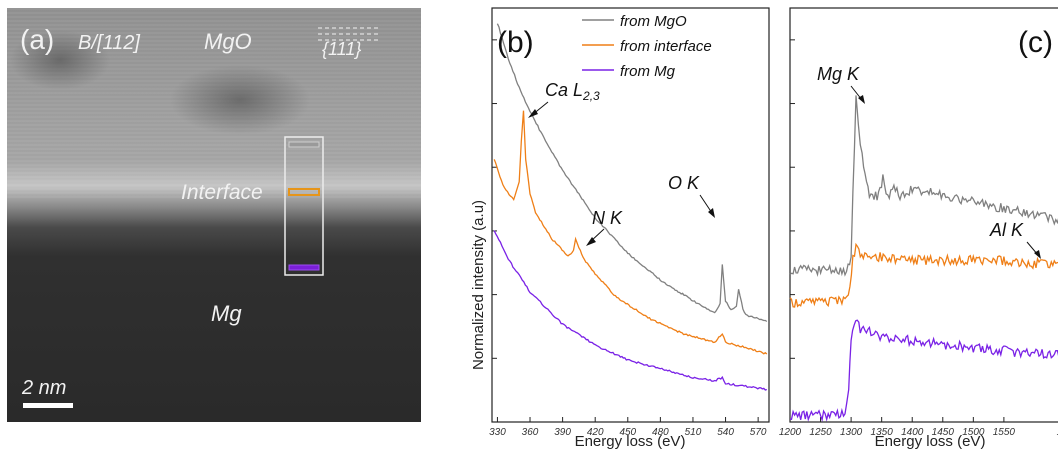 The height and width of the screenshot is (458, 1058). What do you see at coordinates (222, 192) in the screenshot?
I see `interface-label: Interface` at bounding box center [222, 192].